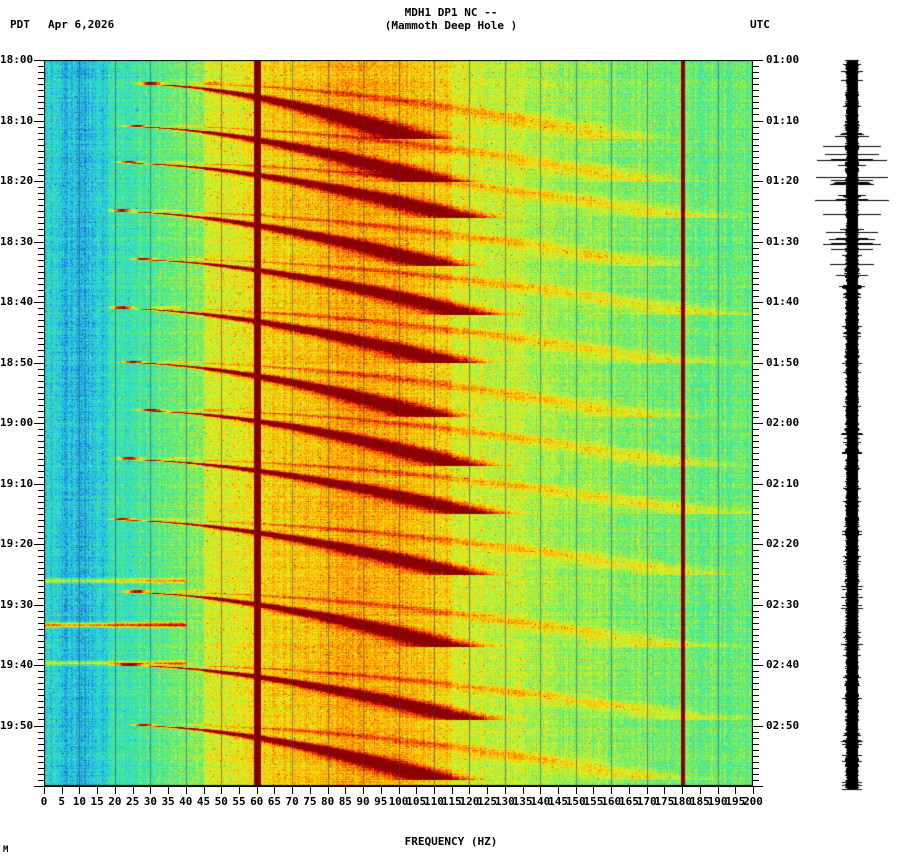  Describe the element at coordinates (856, 425) in the screenshot. I see `helicorder-trace` at that location.